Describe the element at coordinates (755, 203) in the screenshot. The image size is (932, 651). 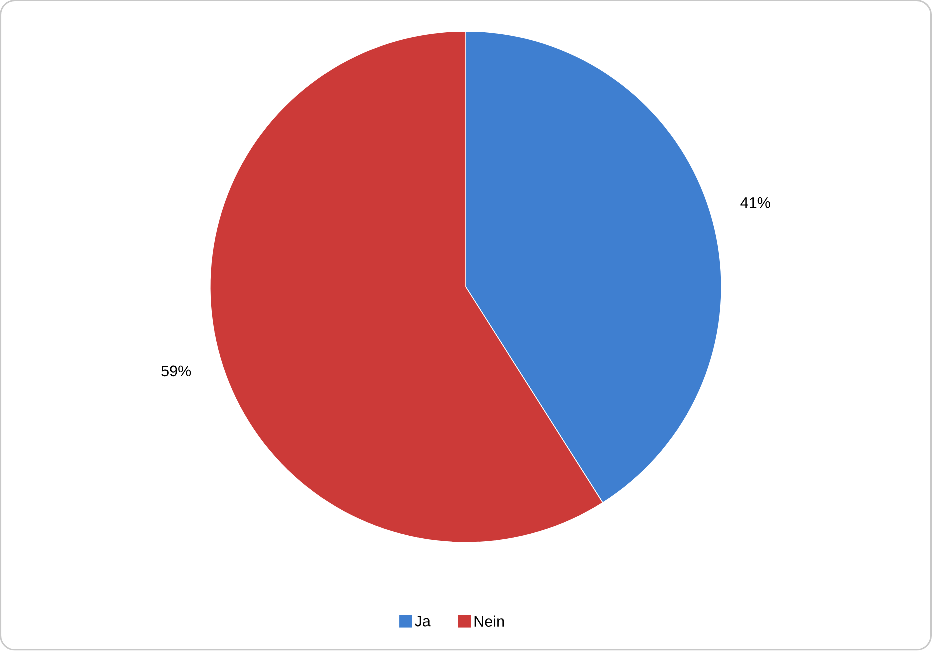
I see `data-label: 41%` at that location.